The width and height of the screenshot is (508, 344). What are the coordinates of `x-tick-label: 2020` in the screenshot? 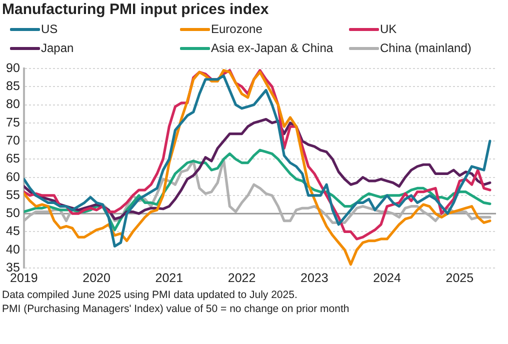 It's located at (96, 277).